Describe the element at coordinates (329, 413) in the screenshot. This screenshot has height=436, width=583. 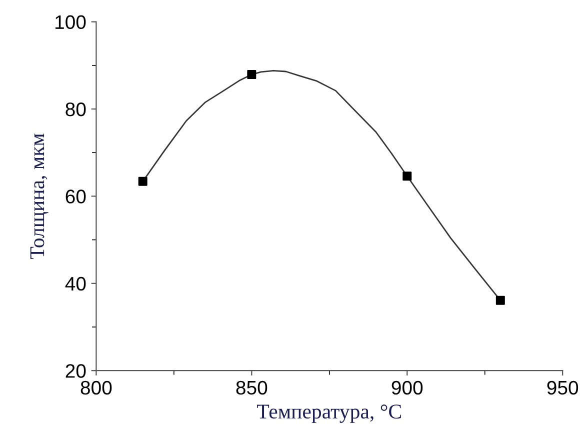
I see `x-axis-title: Температура, °C` at that location.